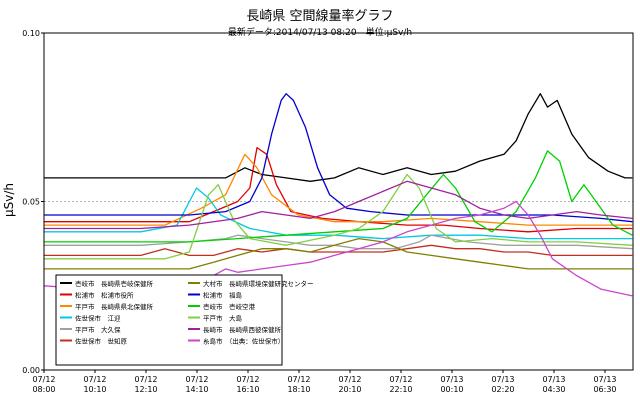 The image size is (640, 404). Describe the element at coordinates (169, 320) in the screenshot. I see `legend-box` at that location.